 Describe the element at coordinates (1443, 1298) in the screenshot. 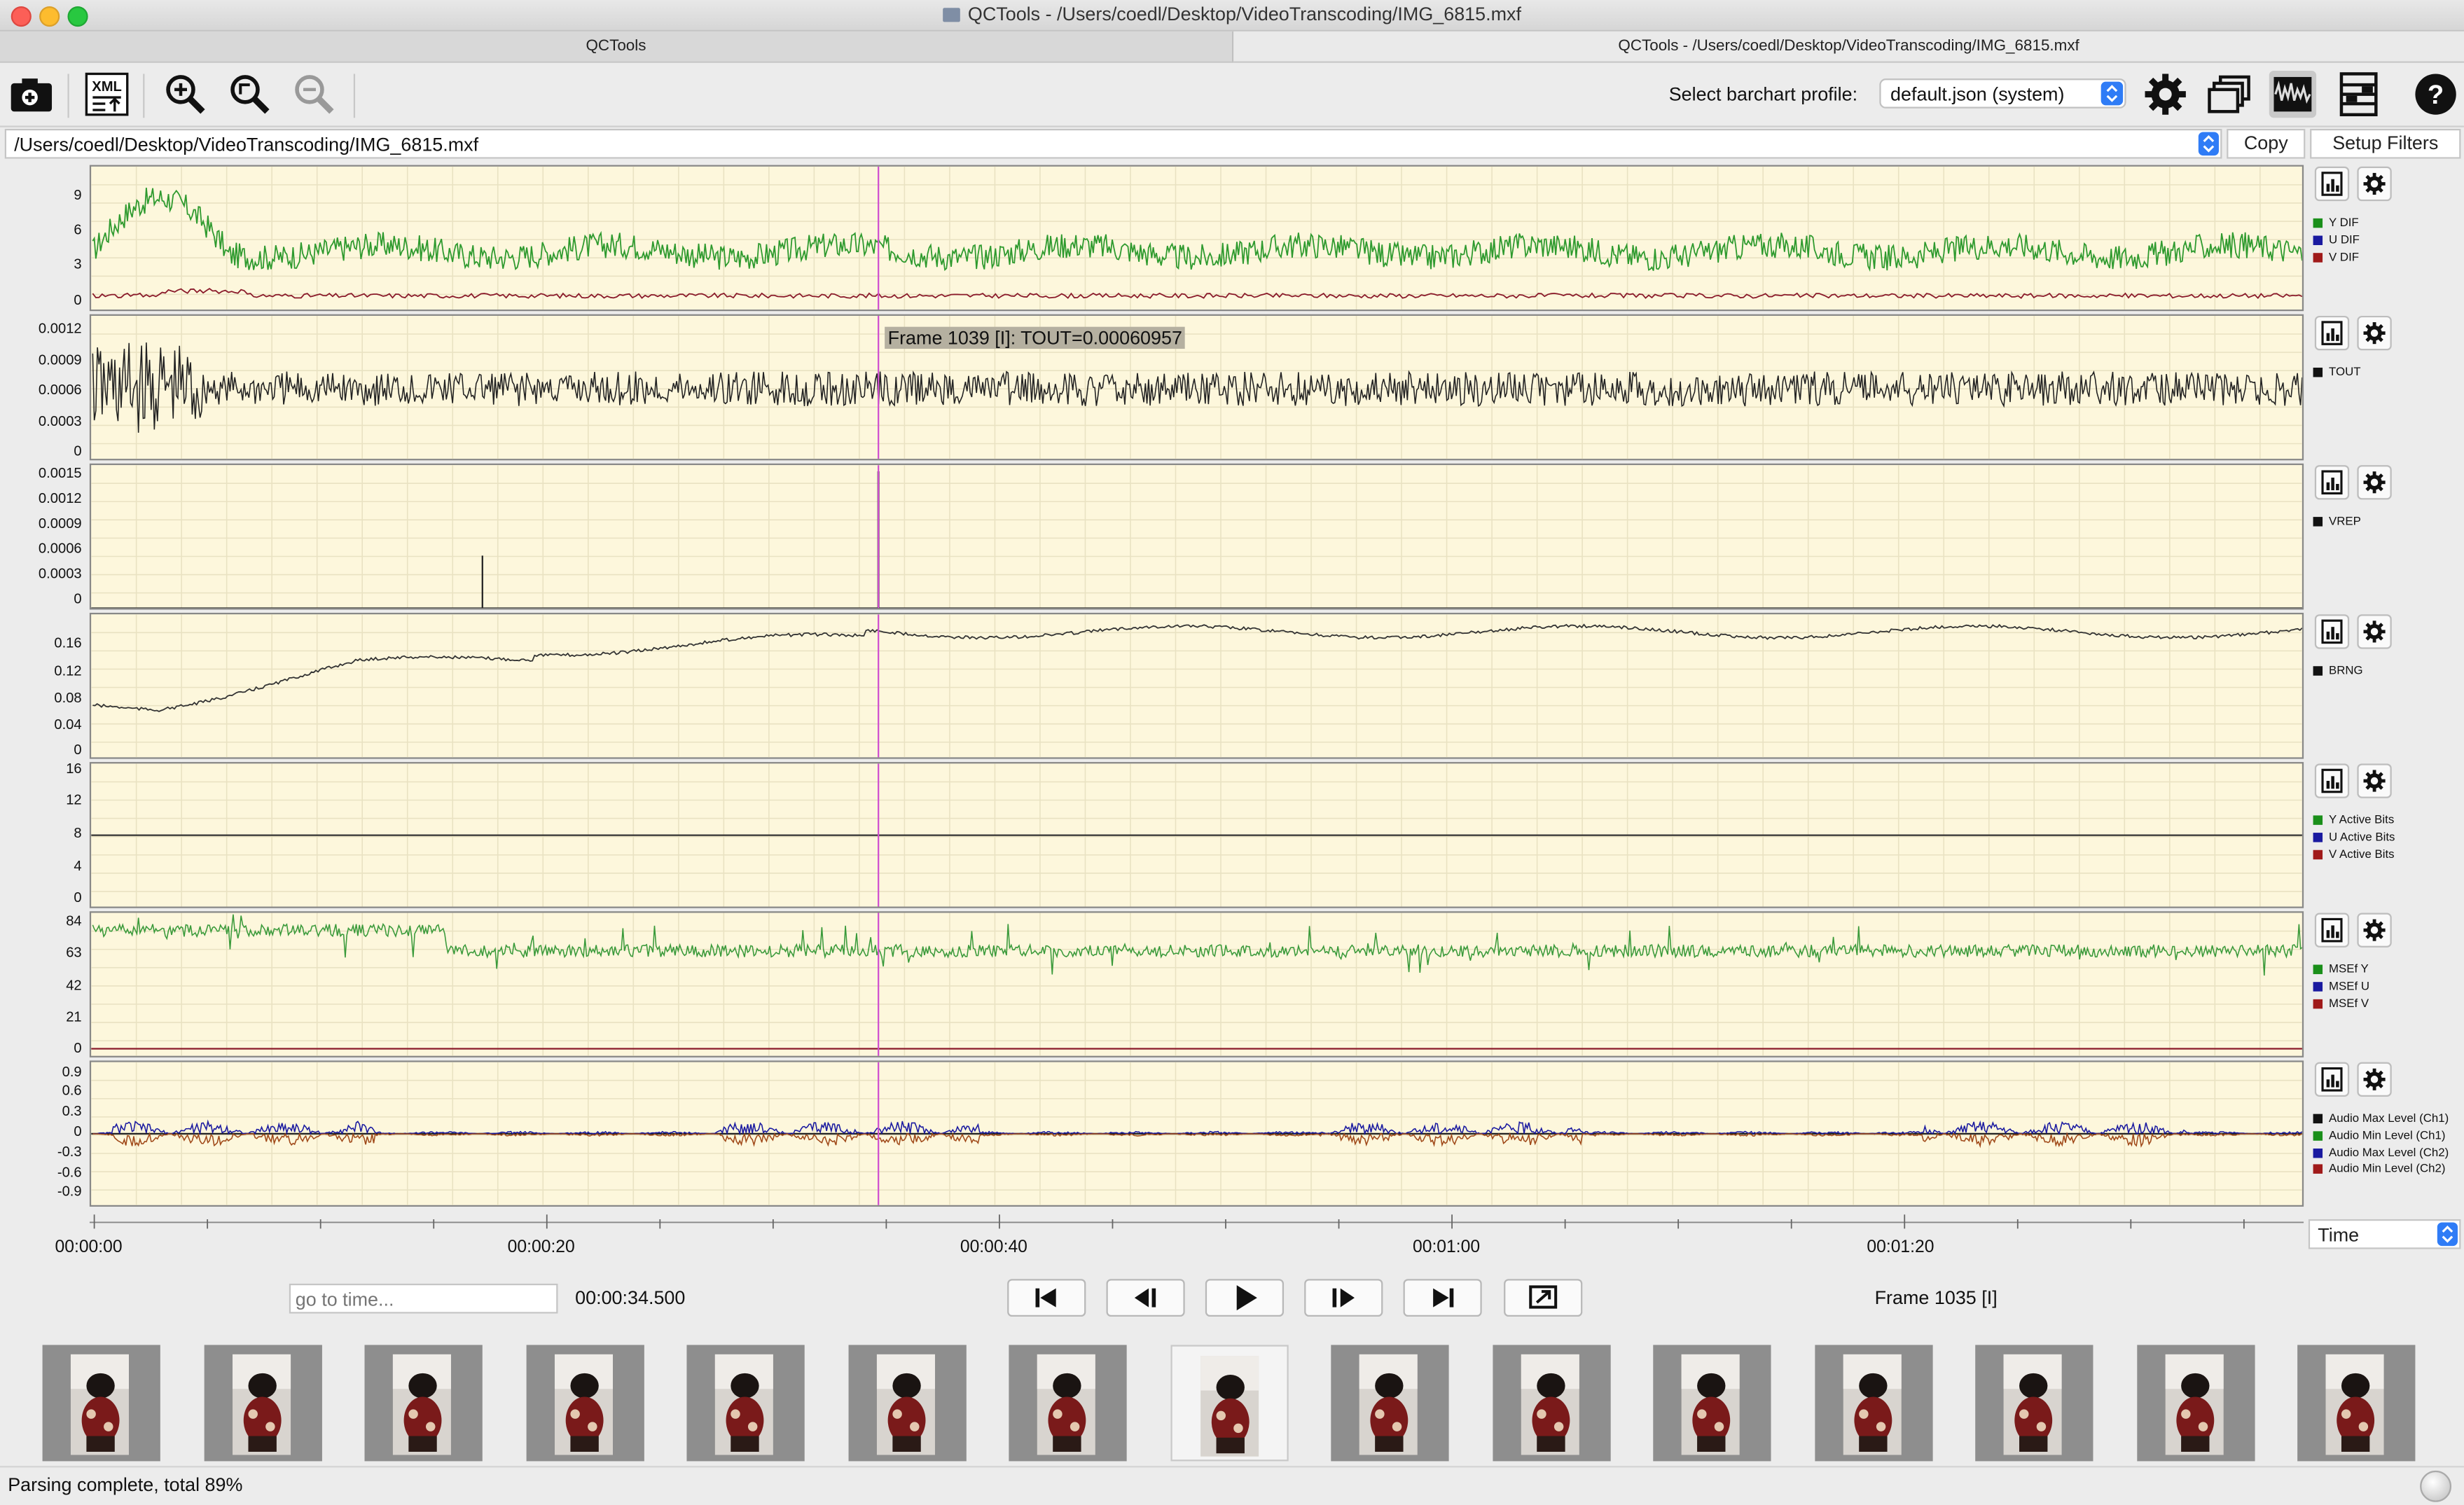

I see `skip-end-button` at that location.